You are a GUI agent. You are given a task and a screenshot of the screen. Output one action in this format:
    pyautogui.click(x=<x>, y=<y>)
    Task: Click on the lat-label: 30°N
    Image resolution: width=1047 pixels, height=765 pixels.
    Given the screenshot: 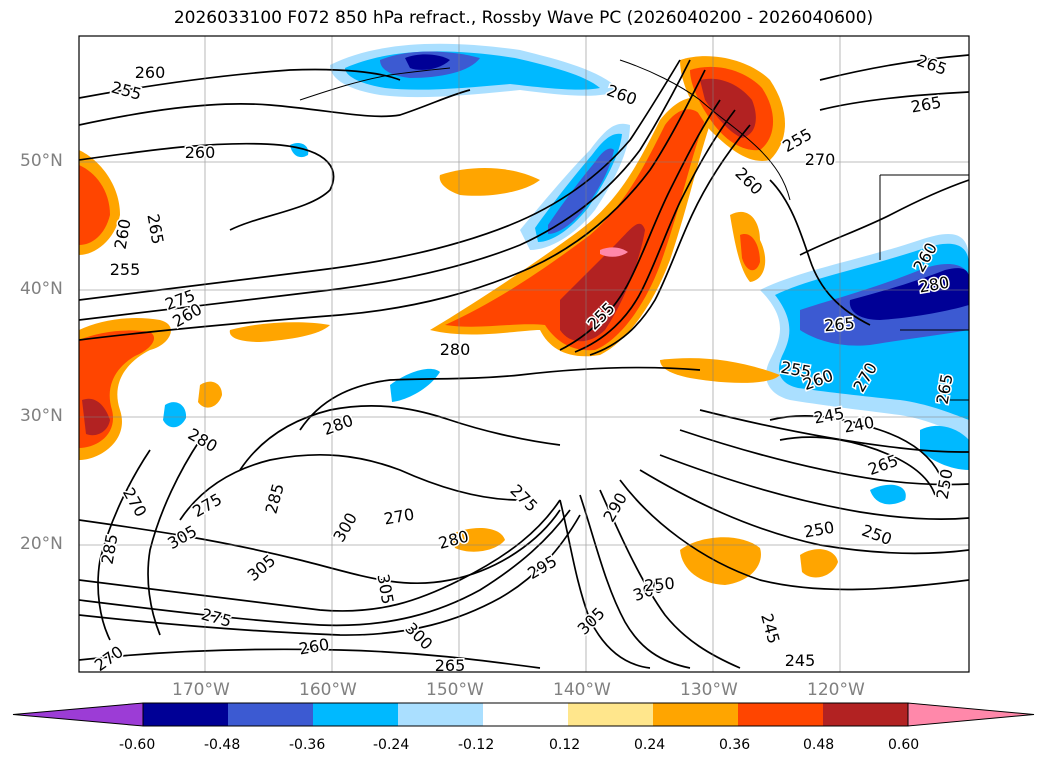 What is the action you would take?
    pyautogui.click(x=41, y=416)
    